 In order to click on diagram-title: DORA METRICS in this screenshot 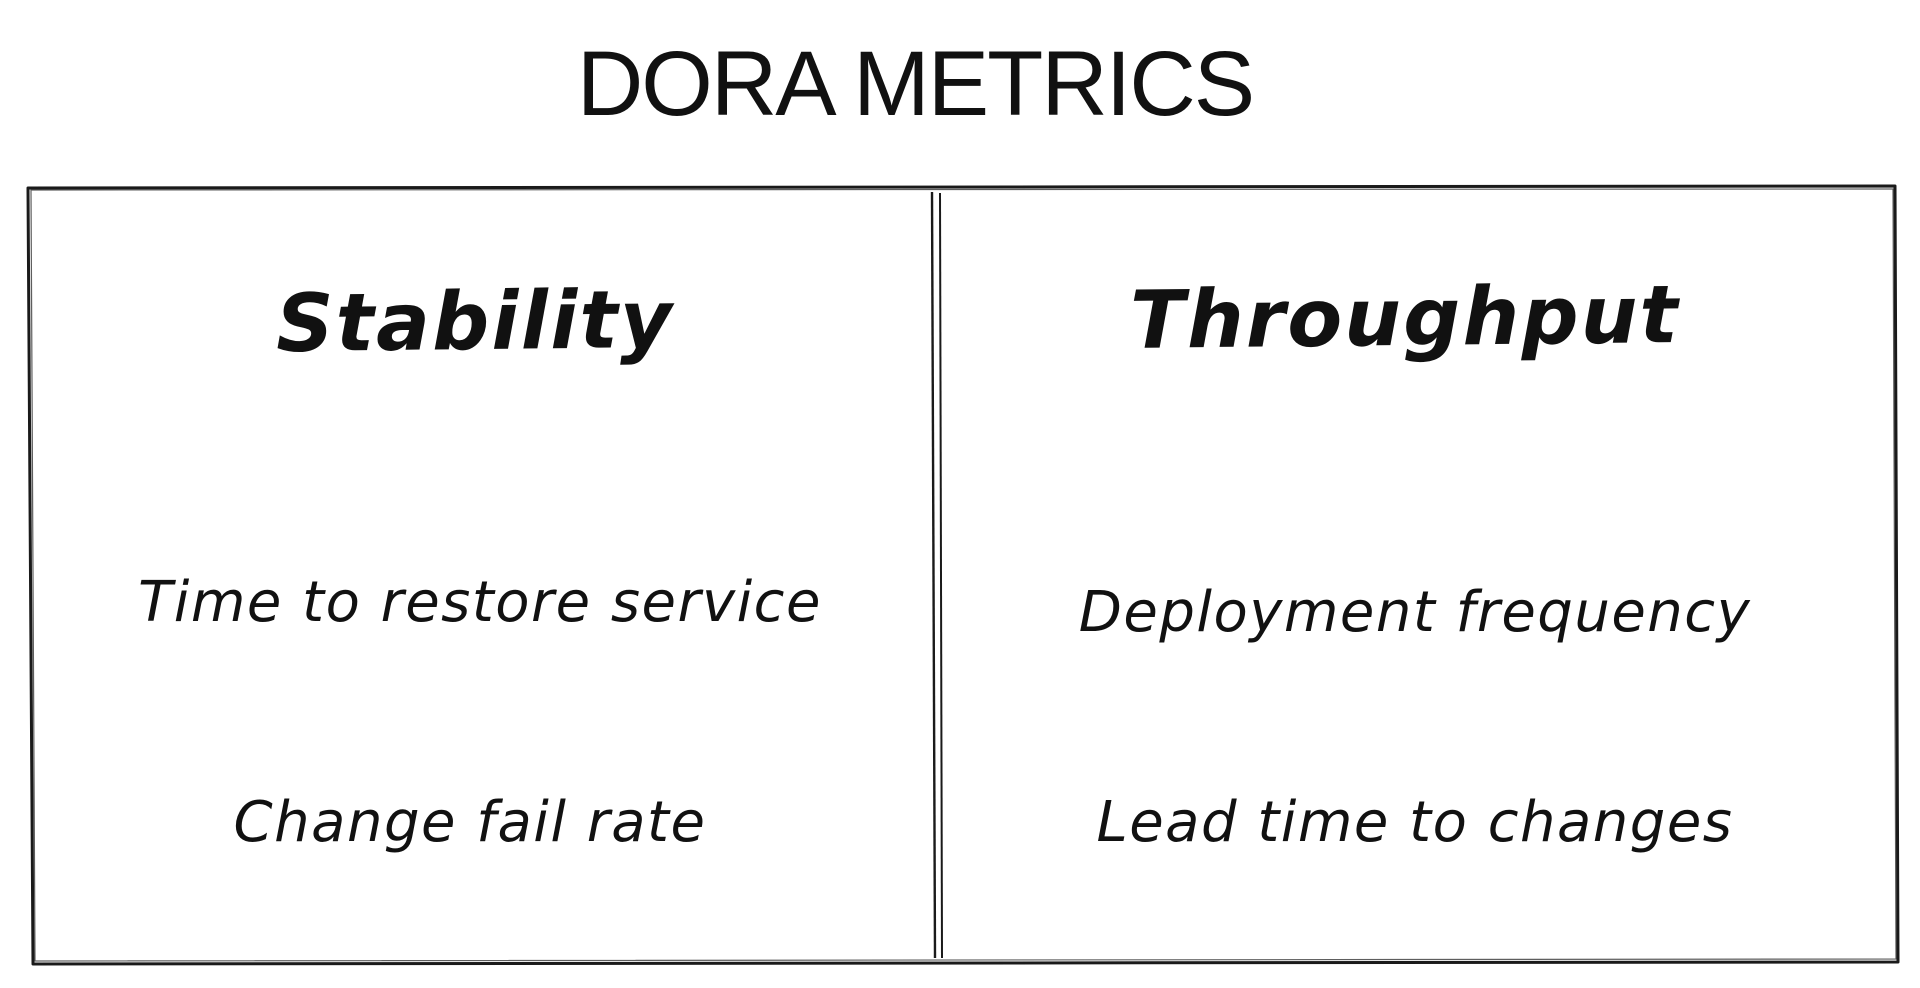, I will do `click(915, 84)`.